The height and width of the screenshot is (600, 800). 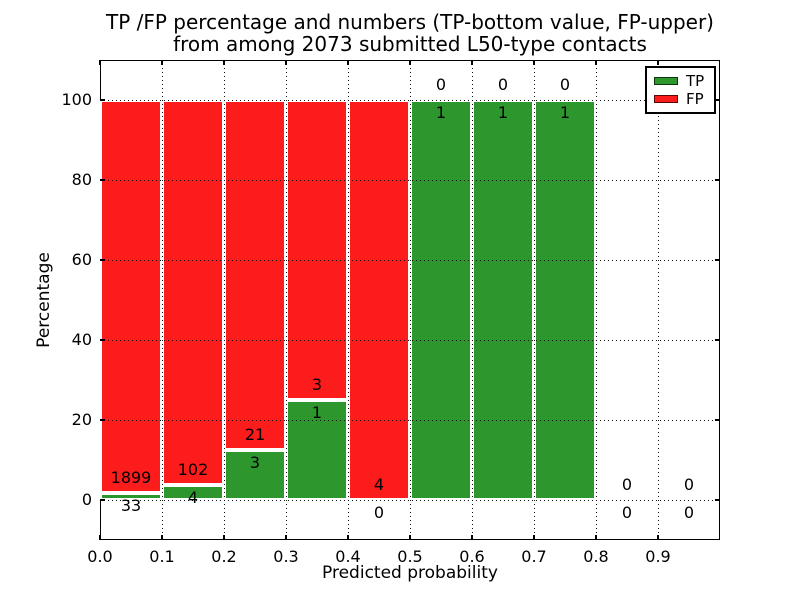 What do you see at coordinates (76, 99) in the screenshot?
I see `y-tick-label: 100` at bounding box center [76, 99].